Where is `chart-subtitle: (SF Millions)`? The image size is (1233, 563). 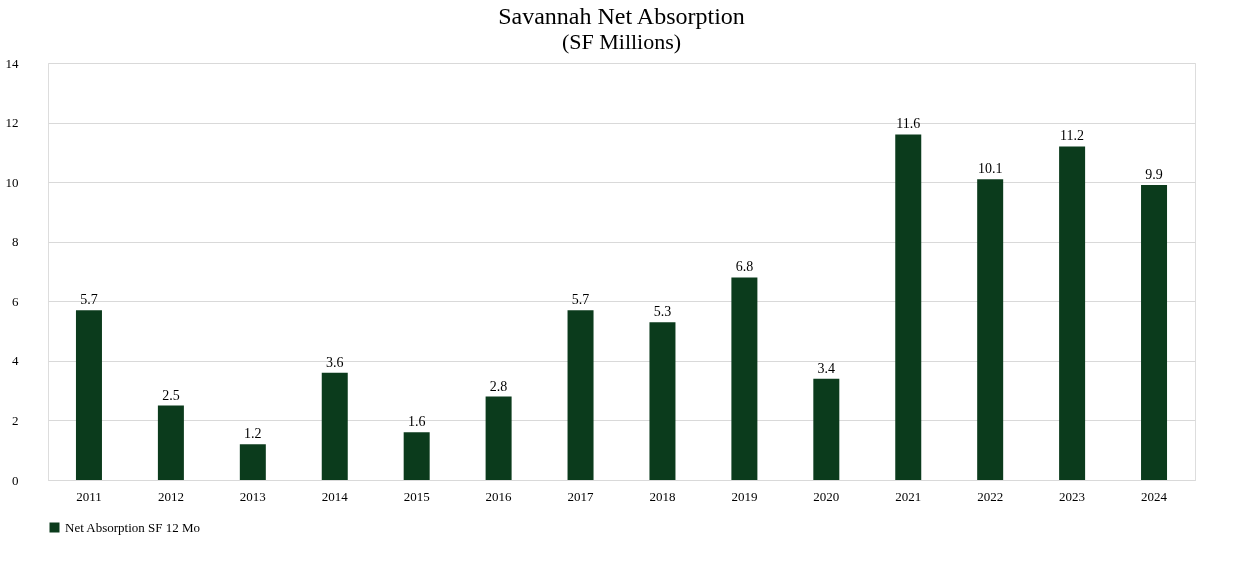 chart-subtitle: (SF Millions) is located at coordinates (621, 41).